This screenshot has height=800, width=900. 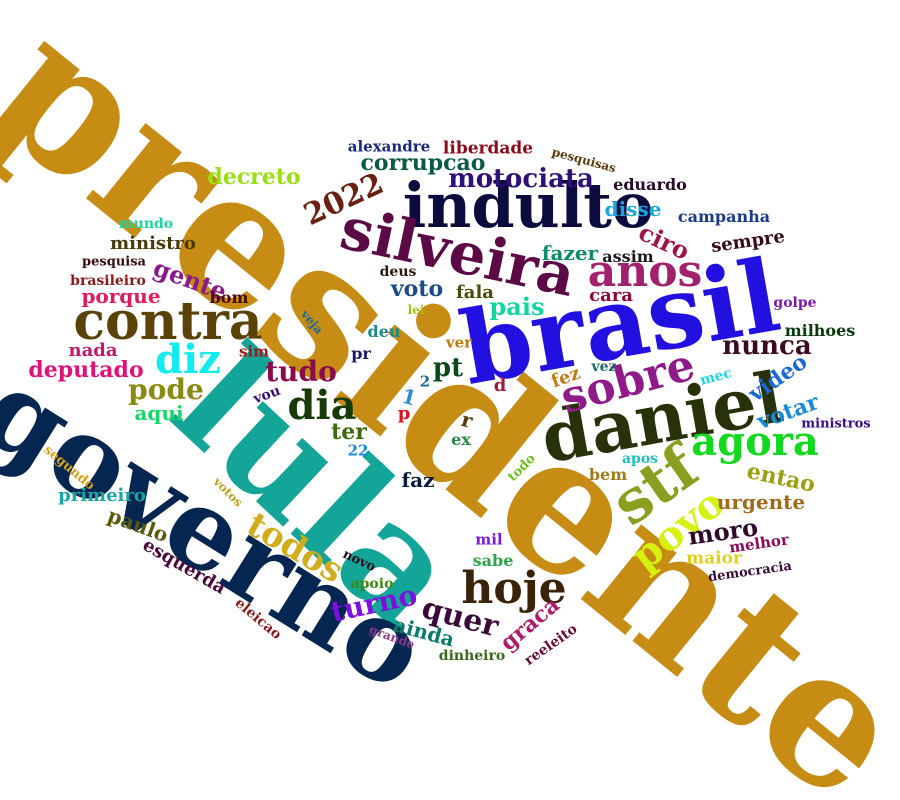 I want to click on word-tudo: tudo, so click(x=301, y=371).